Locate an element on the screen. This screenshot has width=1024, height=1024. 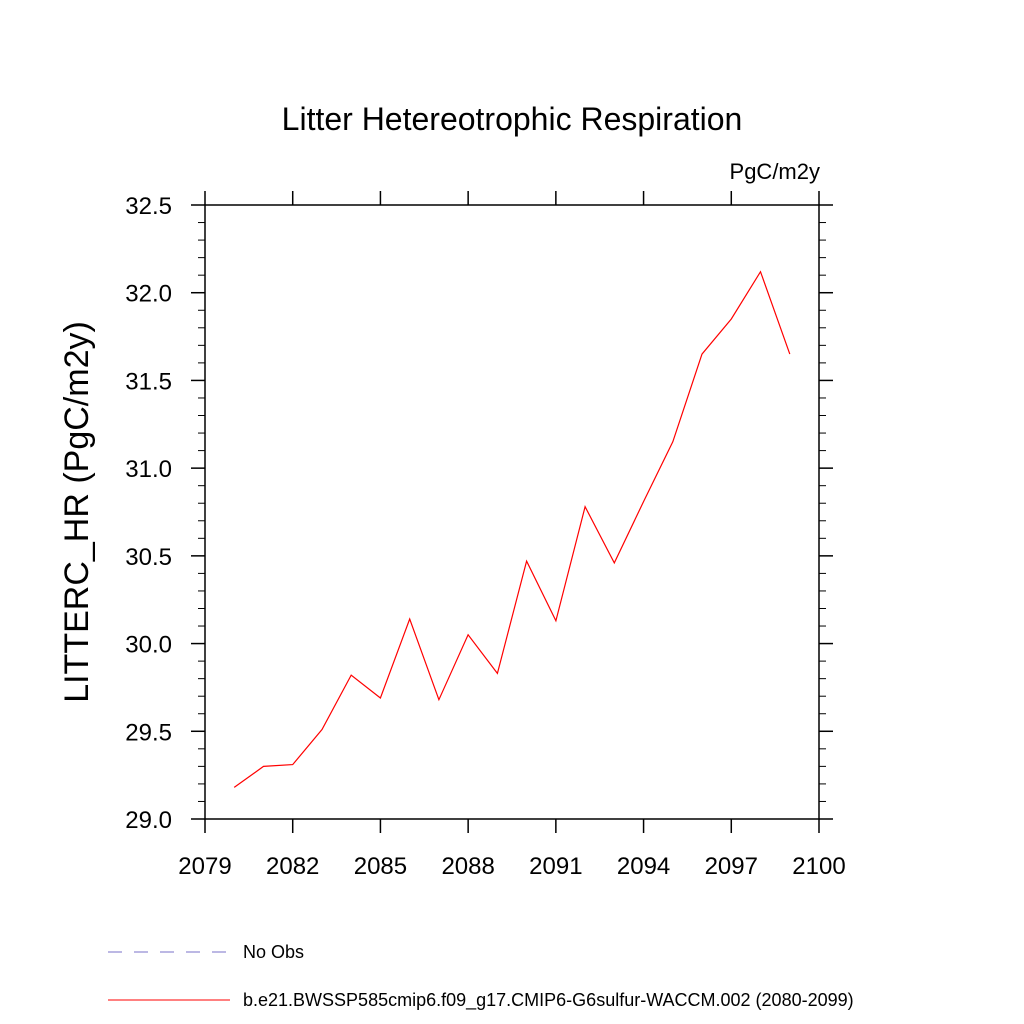
y-tick-label: 30.5 is located at coordinates (148, 557).